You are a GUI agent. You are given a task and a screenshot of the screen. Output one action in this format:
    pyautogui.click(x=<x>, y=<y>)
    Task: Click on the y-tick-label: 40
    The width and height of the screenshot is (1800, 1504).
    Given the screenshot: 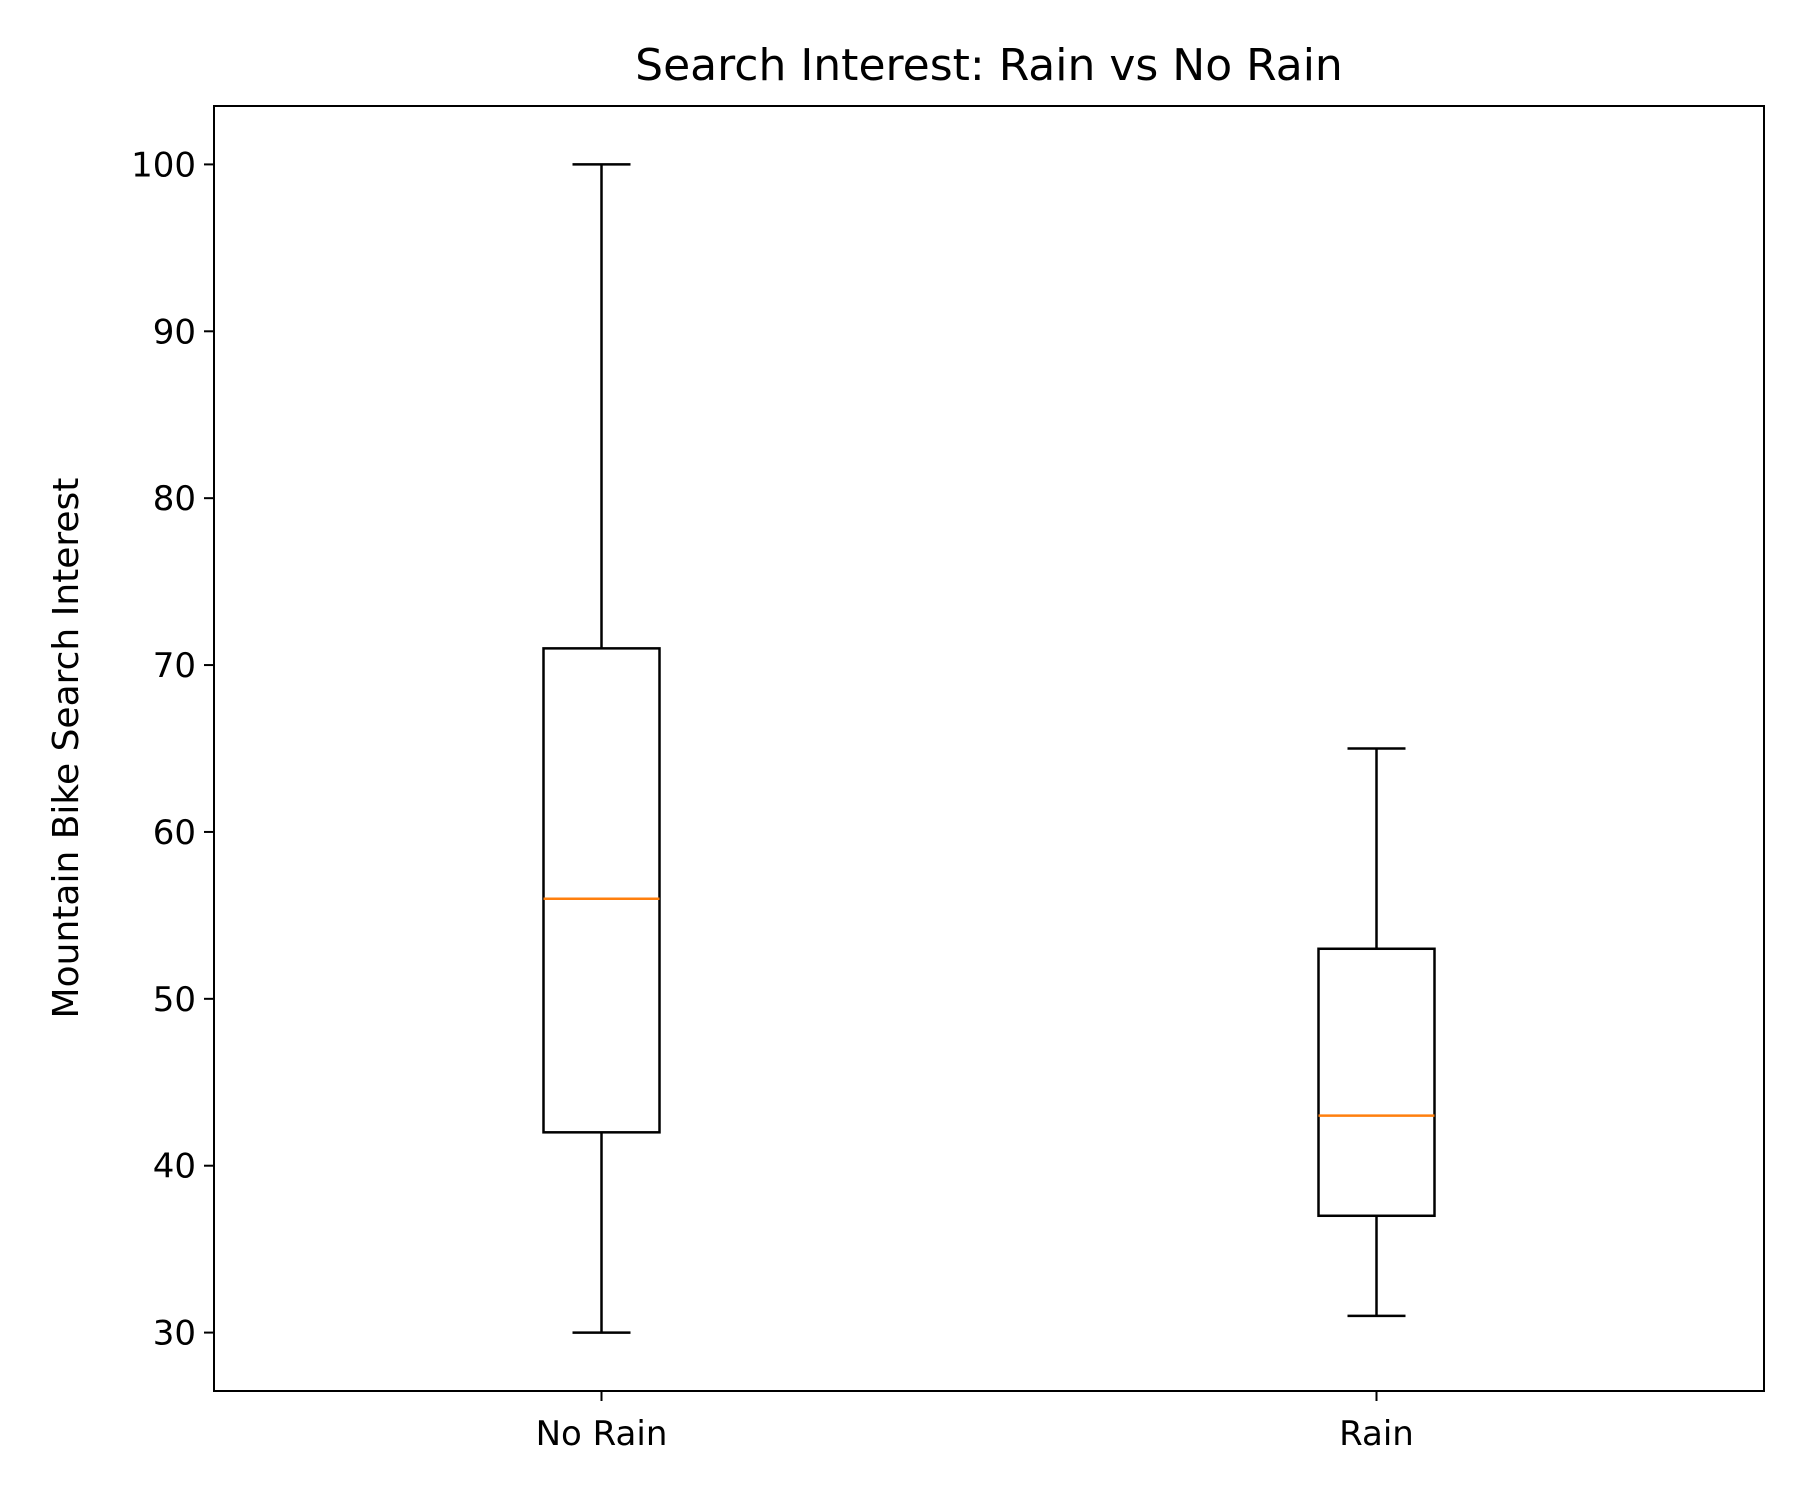 What is the action you would take?
    pyautogui.click(x=174, y=1167)
    